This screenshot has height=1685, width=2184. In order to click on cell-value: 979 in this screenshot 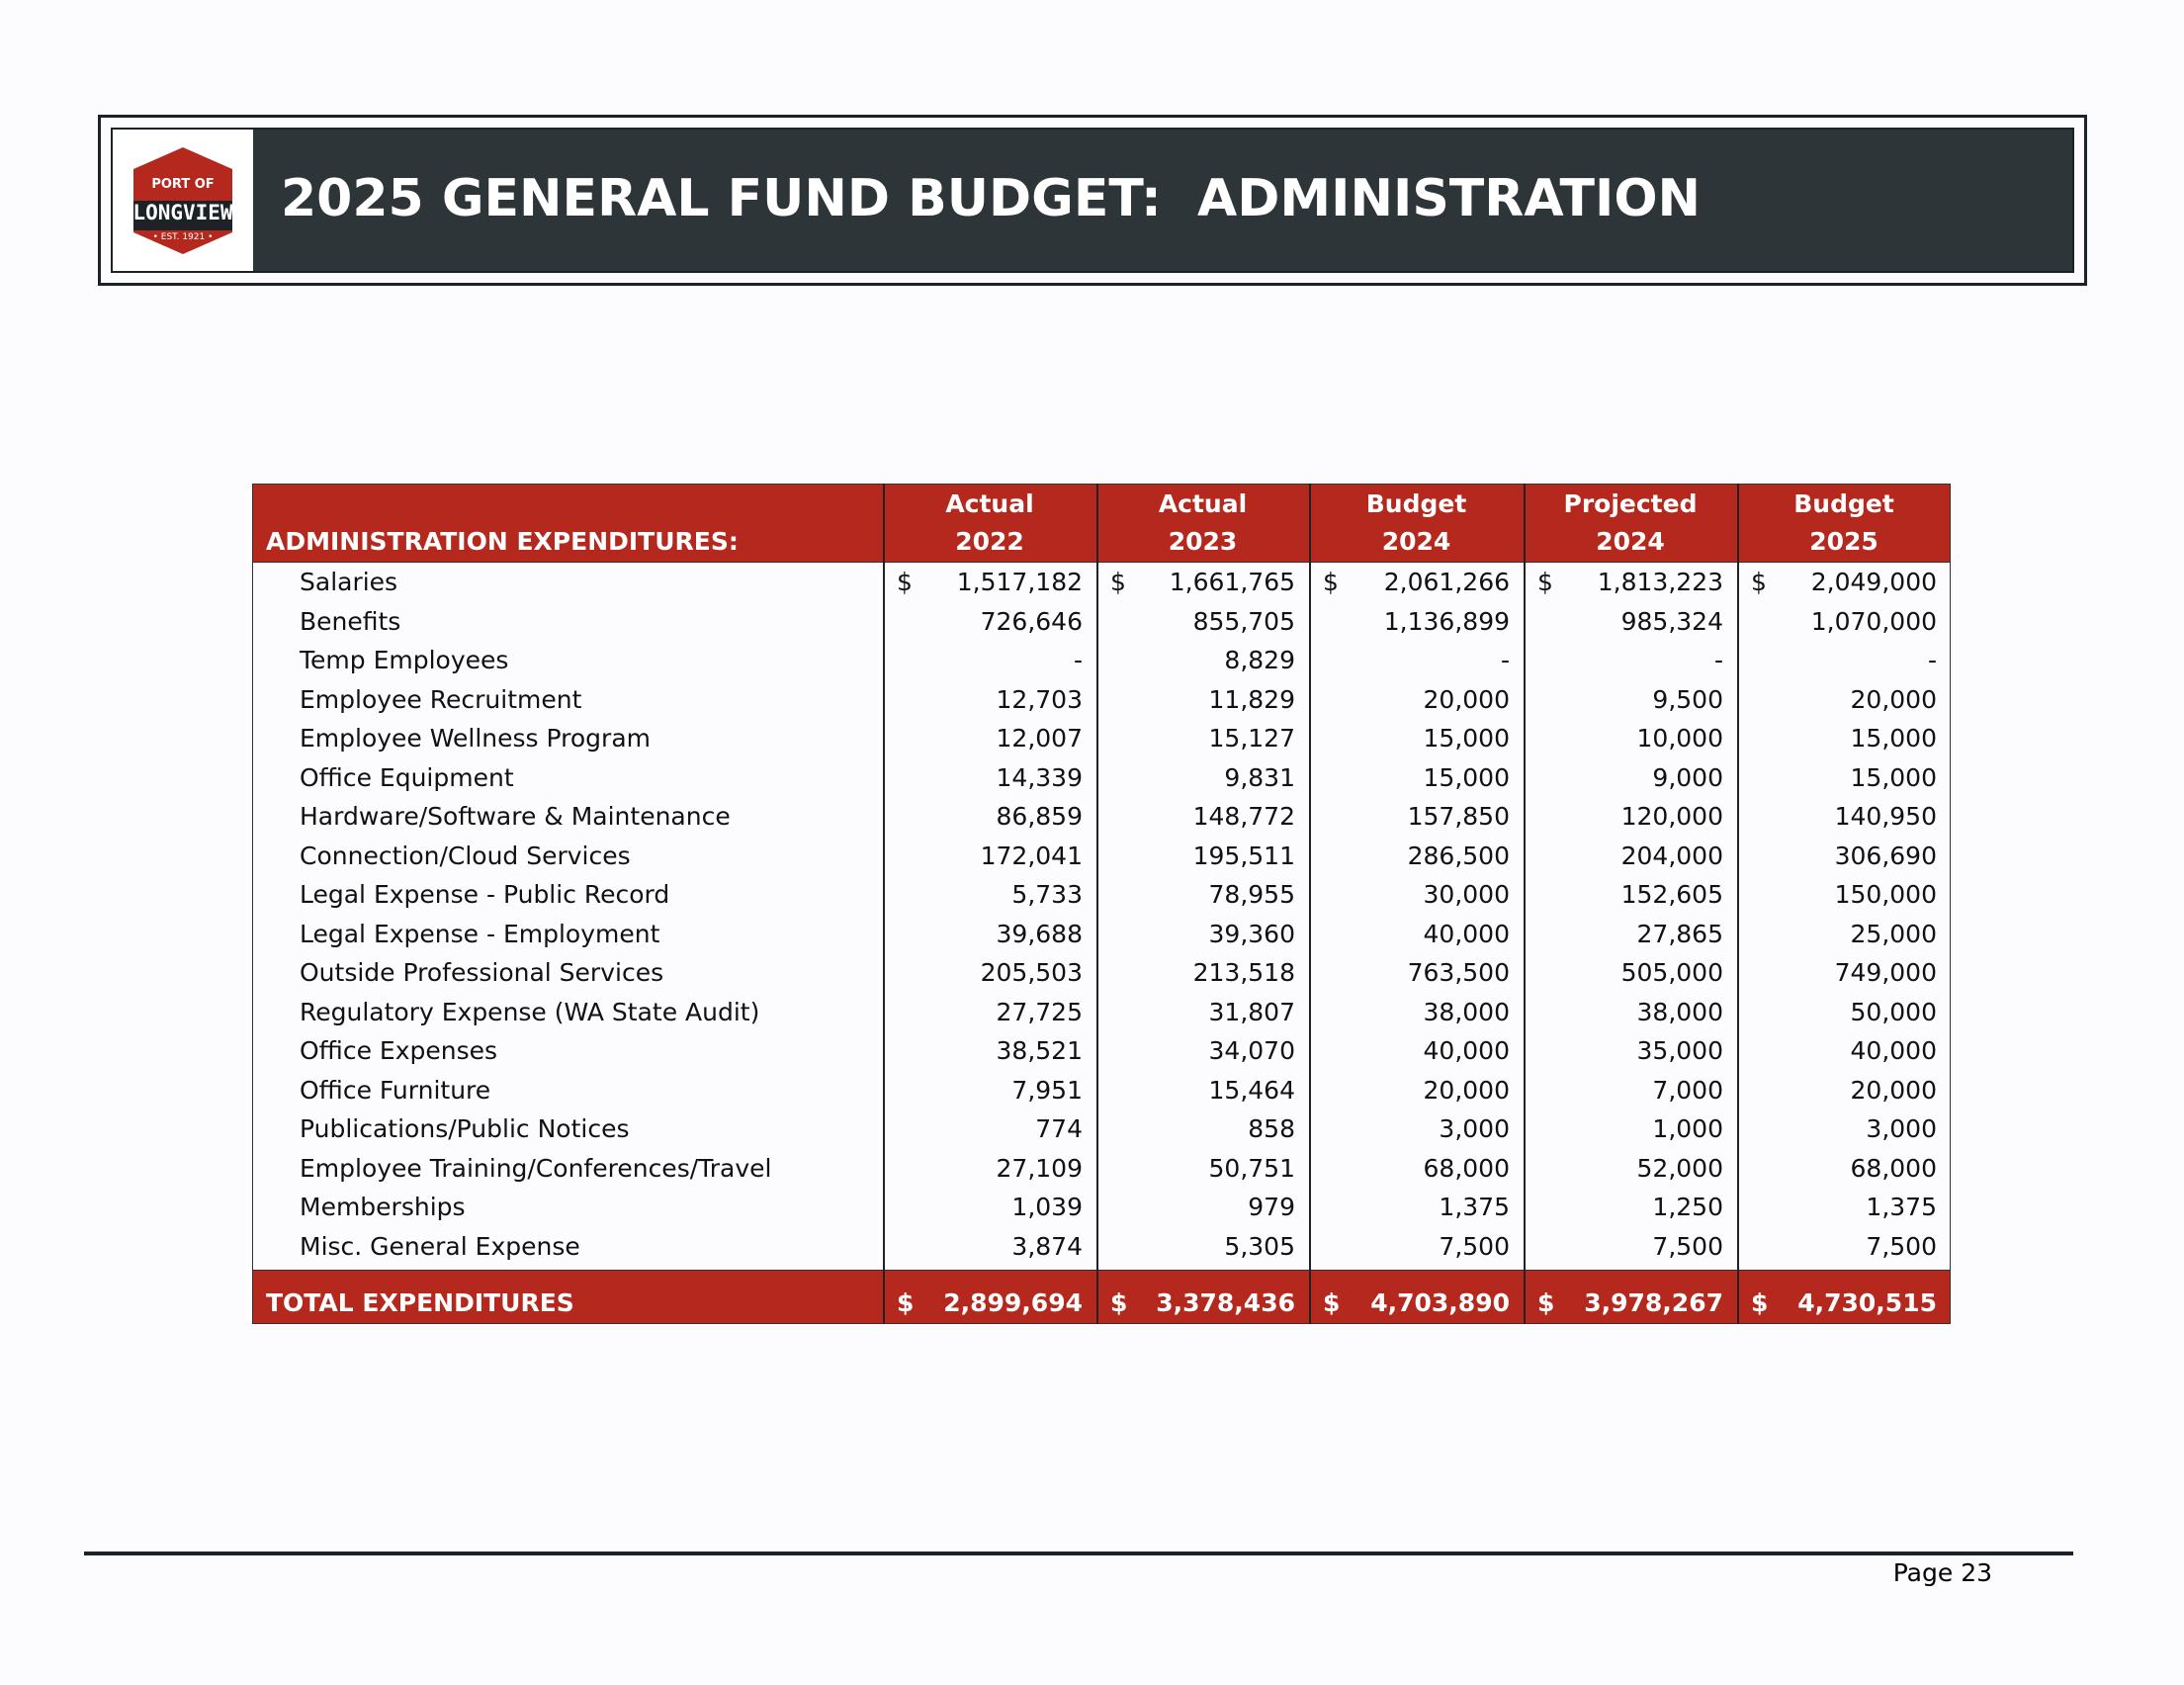, I will do `click(1271, 1207)`.